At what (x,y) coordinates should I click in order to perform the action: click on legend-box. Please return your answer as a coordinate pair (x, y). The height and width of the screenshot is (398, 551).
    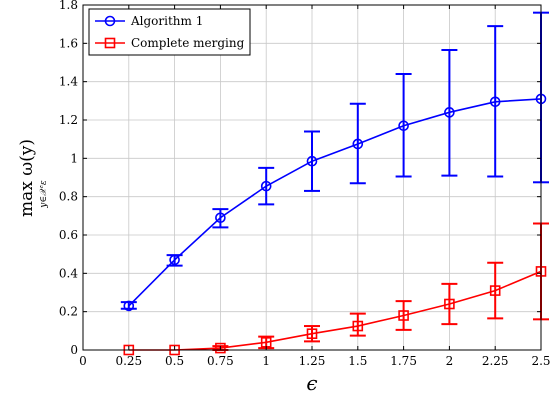
    Looking at the image, I should click on (169, 32).